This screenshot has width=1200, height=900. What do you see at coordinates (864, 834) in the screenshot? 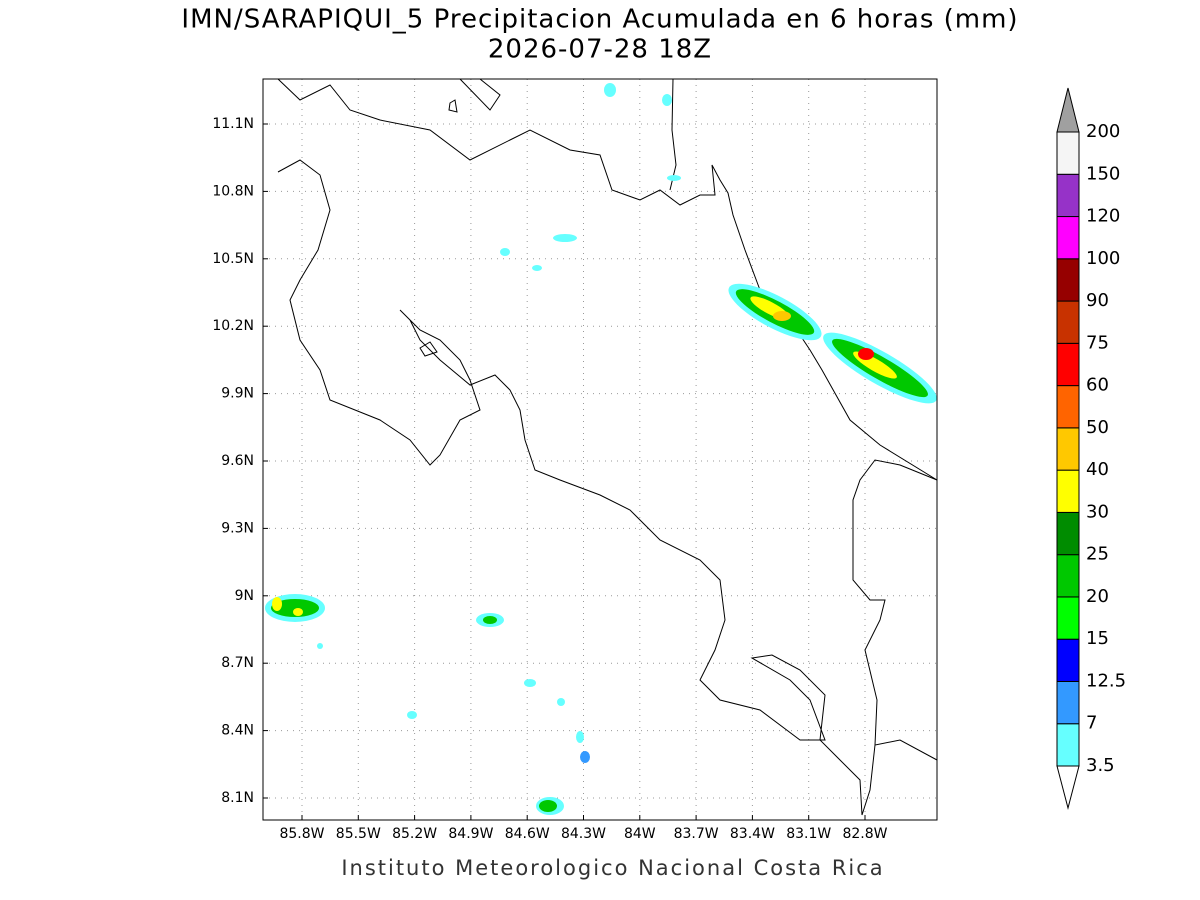
I see `lon-label: 82.8W` at bounding box center [864, 834].